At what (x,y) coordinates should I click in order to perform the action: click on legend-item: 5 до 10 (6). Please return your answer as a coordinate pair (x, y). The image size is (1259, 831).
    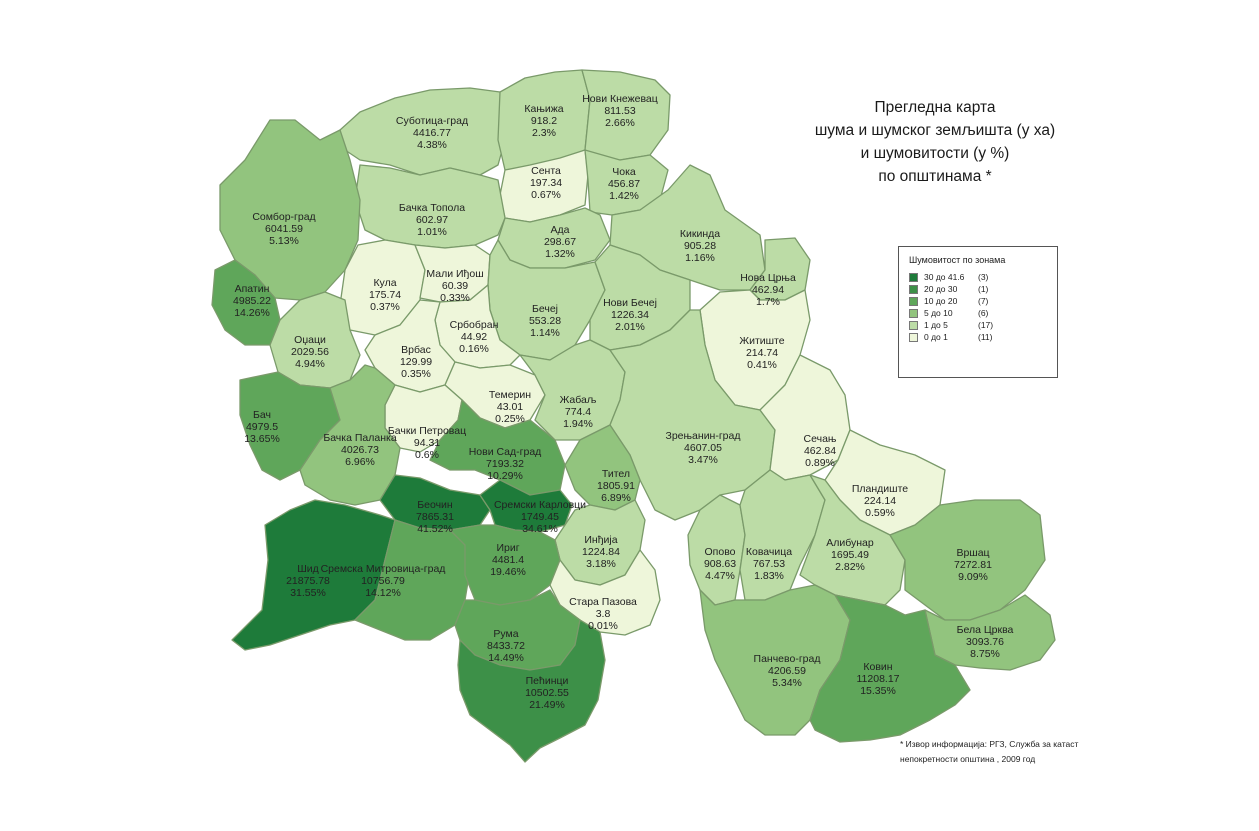
    Looking at the image, I should click on (983, 313).